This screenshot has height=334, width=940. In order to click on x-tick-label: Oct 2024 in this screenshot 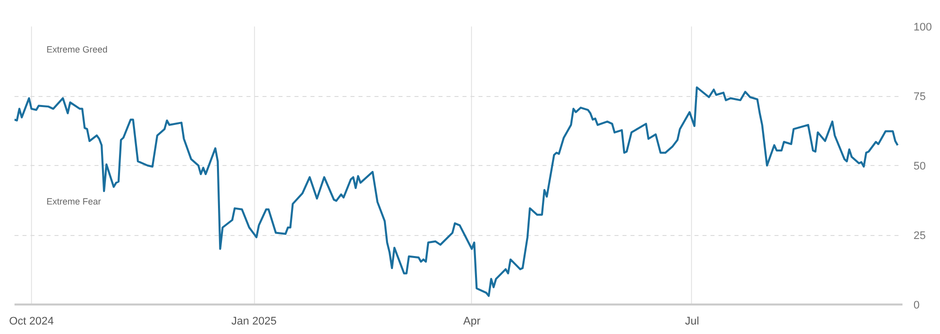, I will do `click(31, 322)`.